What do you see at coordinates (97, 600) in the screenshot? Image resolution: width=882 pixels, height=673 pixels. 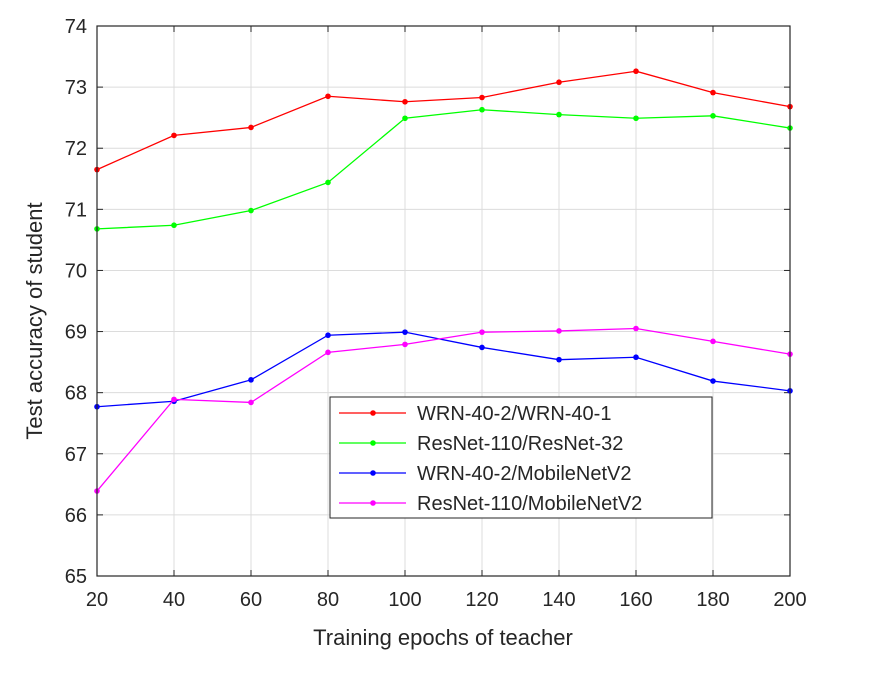 I see `x-tick-label: 20` at bounding box center [97, 600].